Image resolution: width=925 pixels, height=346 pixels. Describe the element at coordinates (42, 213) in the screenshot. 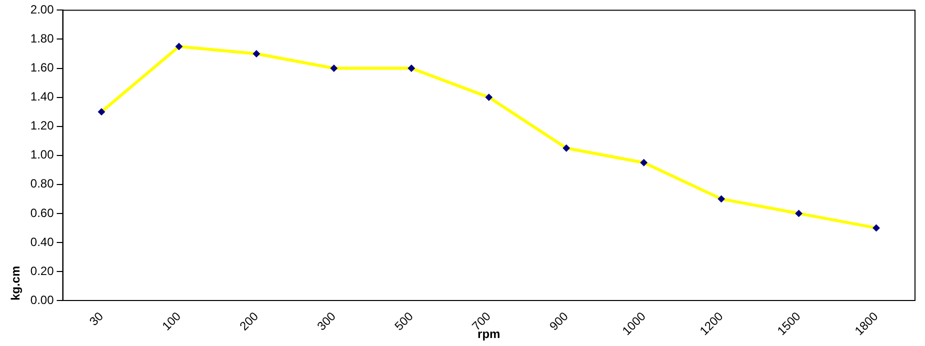

I see `y-tick-label: 0.60` at that location.